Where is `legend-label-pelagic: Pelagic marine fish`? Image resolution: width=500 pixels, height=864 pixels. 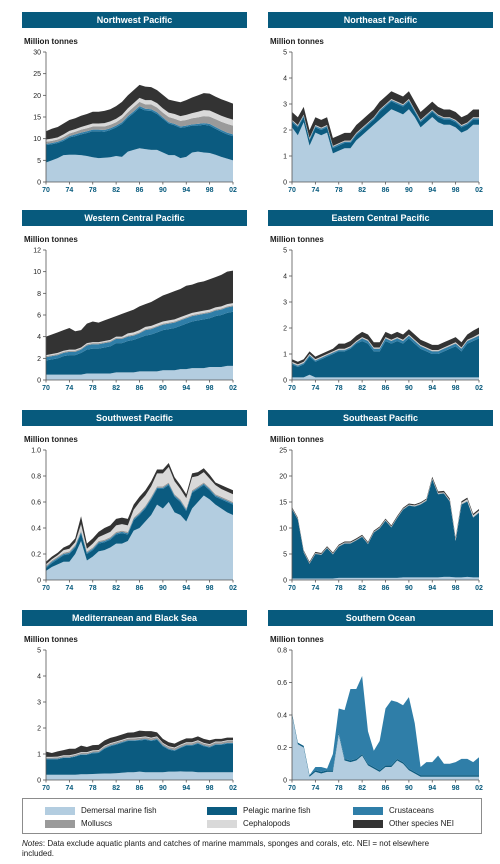
legend-label-pelagic: Pelagic marine fish is located at coordinates (277, 810).